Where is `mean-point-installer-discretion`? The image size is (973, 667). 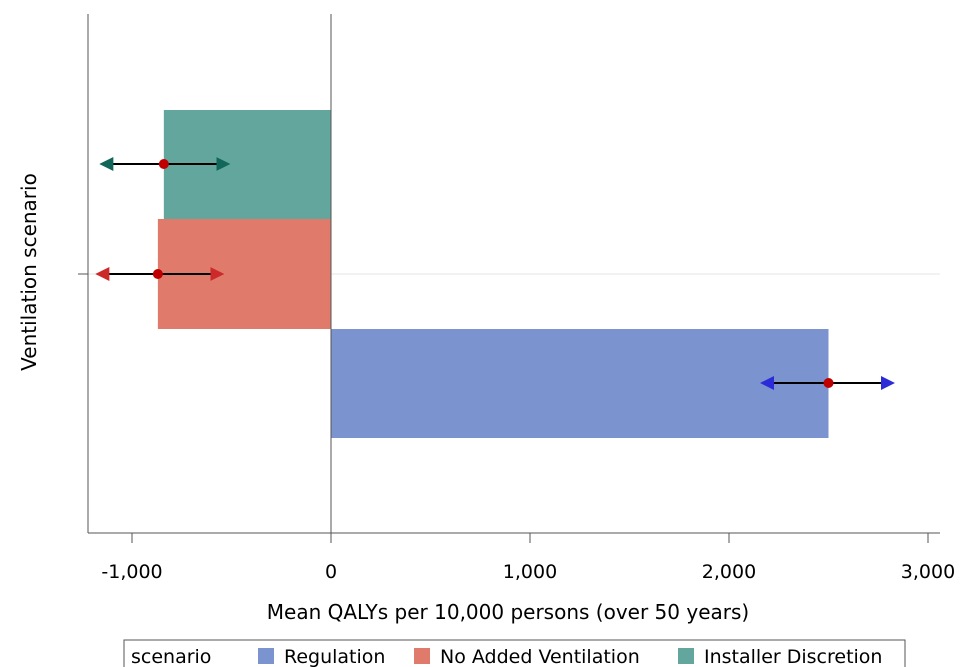 mean-point-installer-discretion is located at coordinates (163, 164).